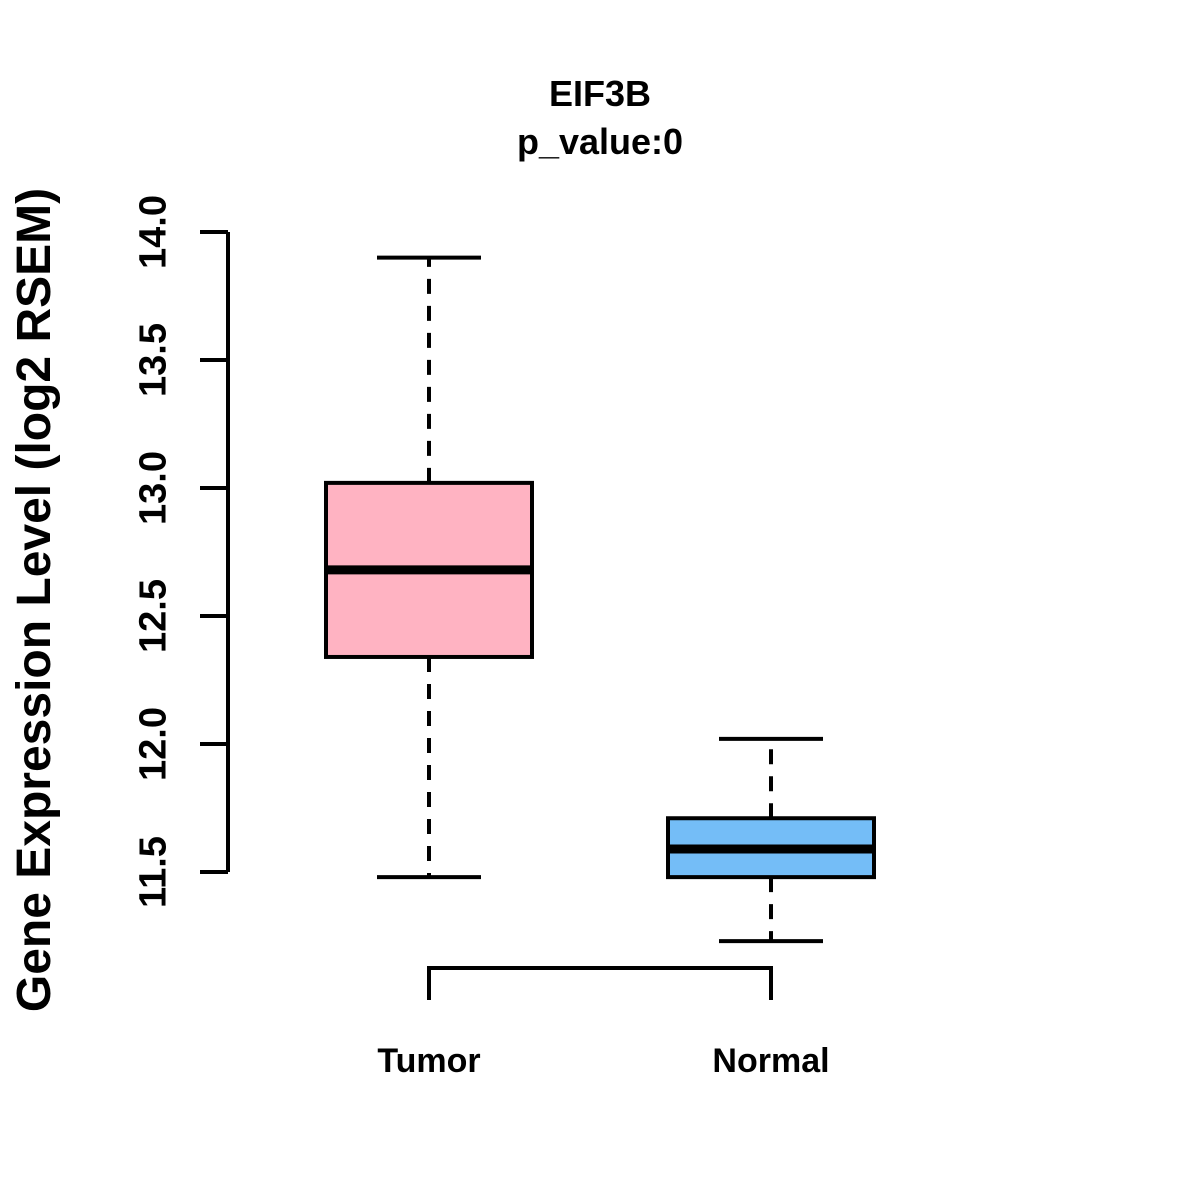 This screenshot has width=1200, height=1200. Describe the element at coordinates (429, 567) in the screenshot. I see `boxplot-tumor` at that location.